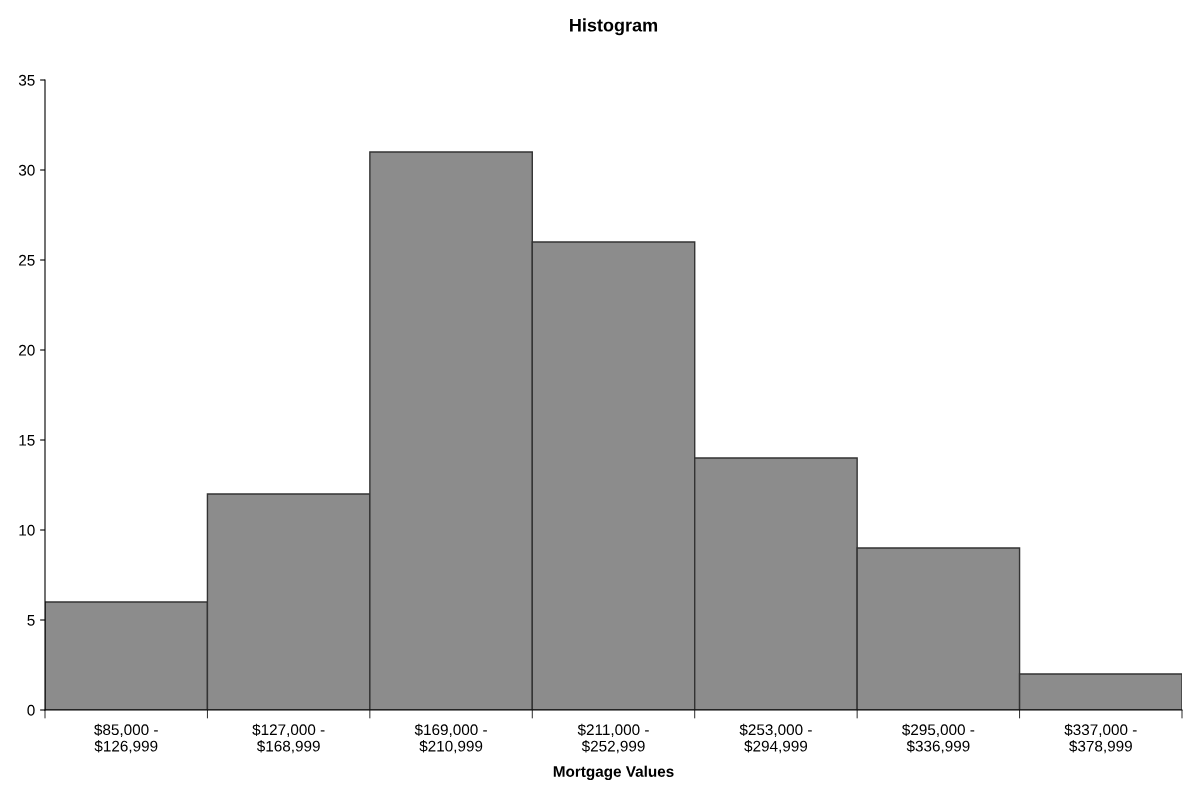  What do you see at coordinates (27, 530) in the screenshot?
I see `y-tick-label: 10` at bounding box center [27, 530].